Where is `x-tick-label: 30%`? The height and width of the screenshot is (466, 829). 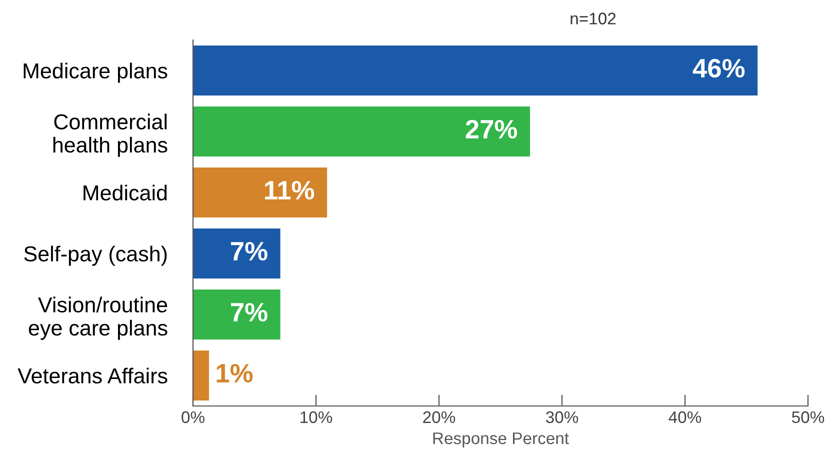 x-tick-label: 30% is located at coordinates (562, 417).